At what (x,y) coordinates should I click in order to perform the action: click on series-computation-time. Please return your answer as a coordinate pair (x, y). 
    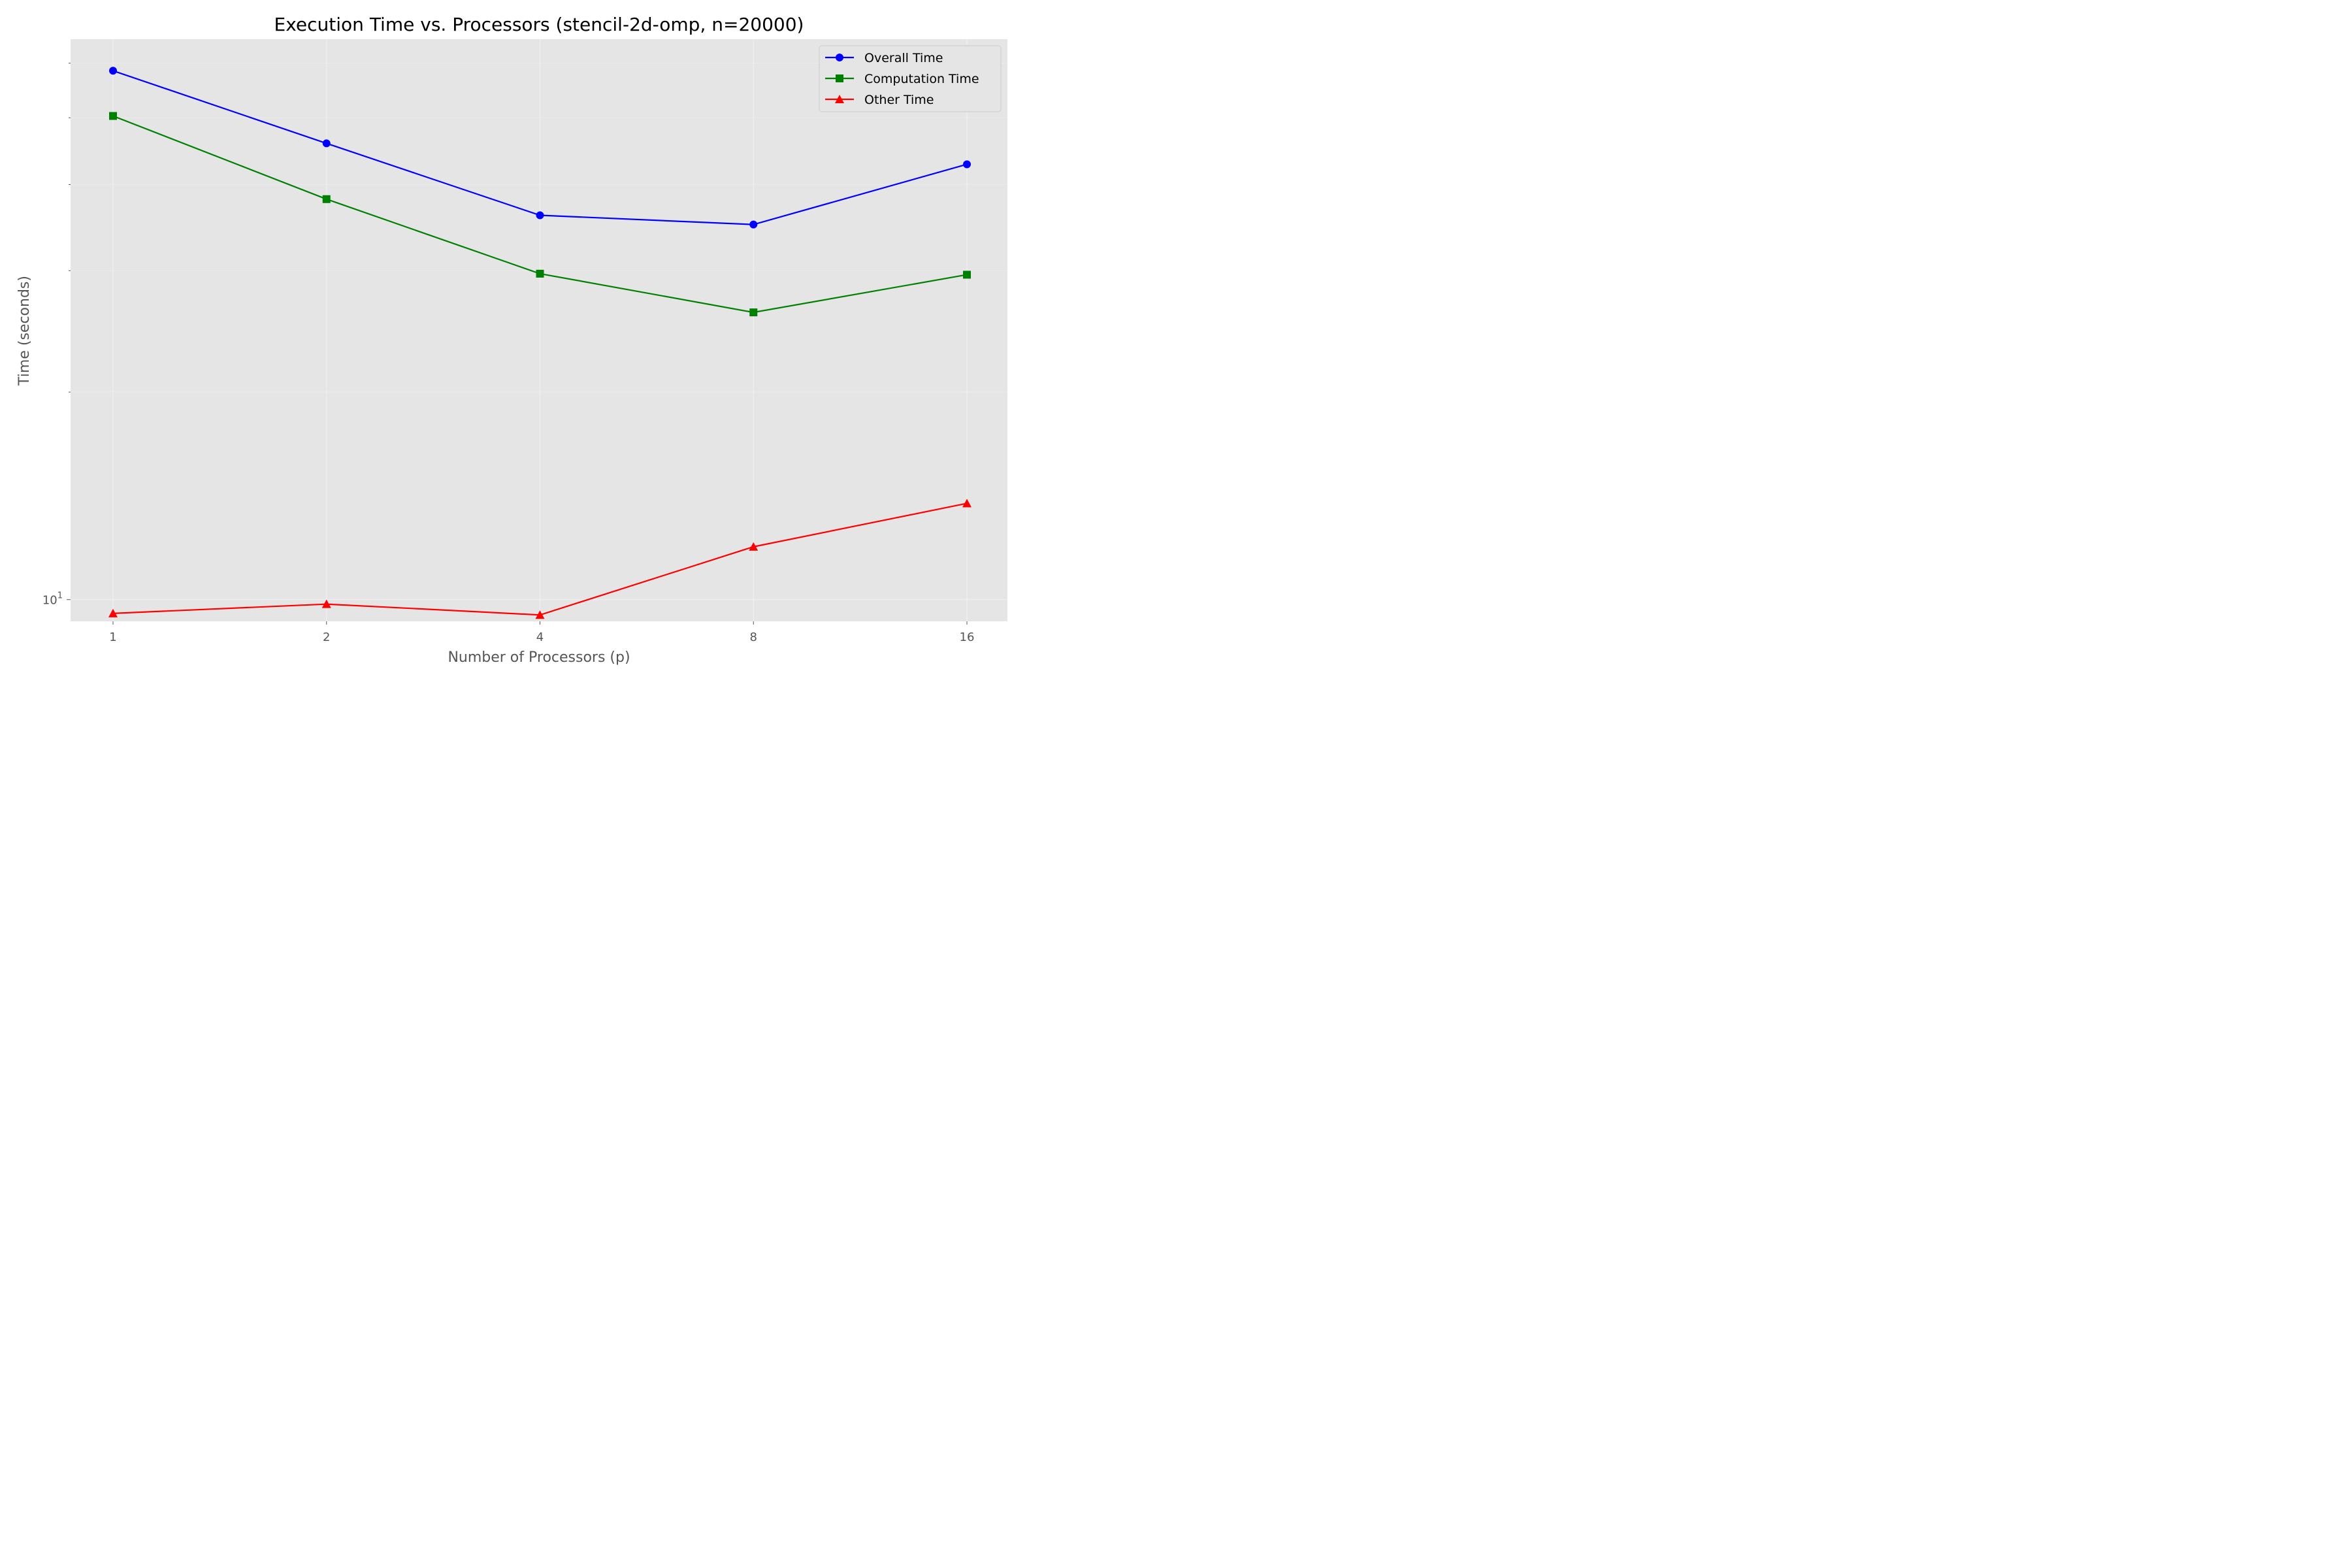
    Looking at the image, I should click on (540, 214).